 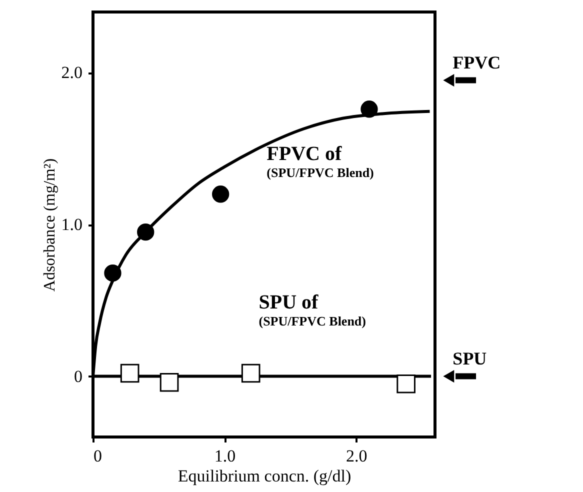 I want to click on y-axis-title: Adsorbance (mg/m²), so click(x=49, y=225).